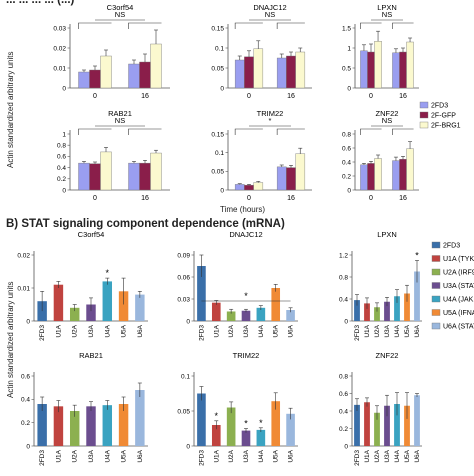 This screenshot has width=474, height=476. I want to click on b-dnajc12-xtick-label-5: U5A, so click(276, 330).